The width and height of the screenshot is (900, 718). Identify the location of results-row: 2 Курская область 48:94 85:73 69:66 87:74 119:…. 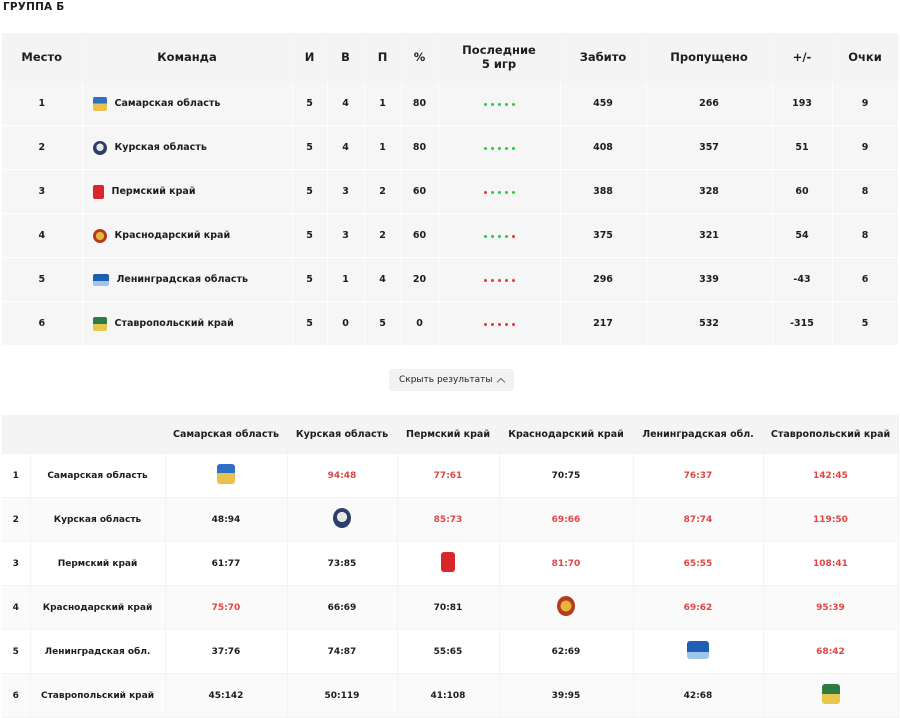
(450, 519).